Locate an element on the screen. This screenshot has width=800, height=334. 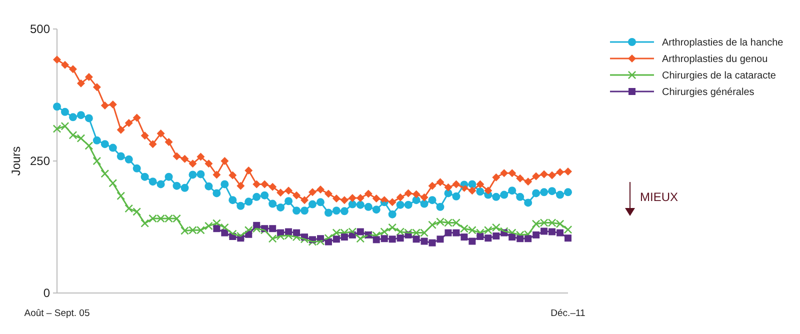
text: MIEUX is located at coordinates (659, 197).